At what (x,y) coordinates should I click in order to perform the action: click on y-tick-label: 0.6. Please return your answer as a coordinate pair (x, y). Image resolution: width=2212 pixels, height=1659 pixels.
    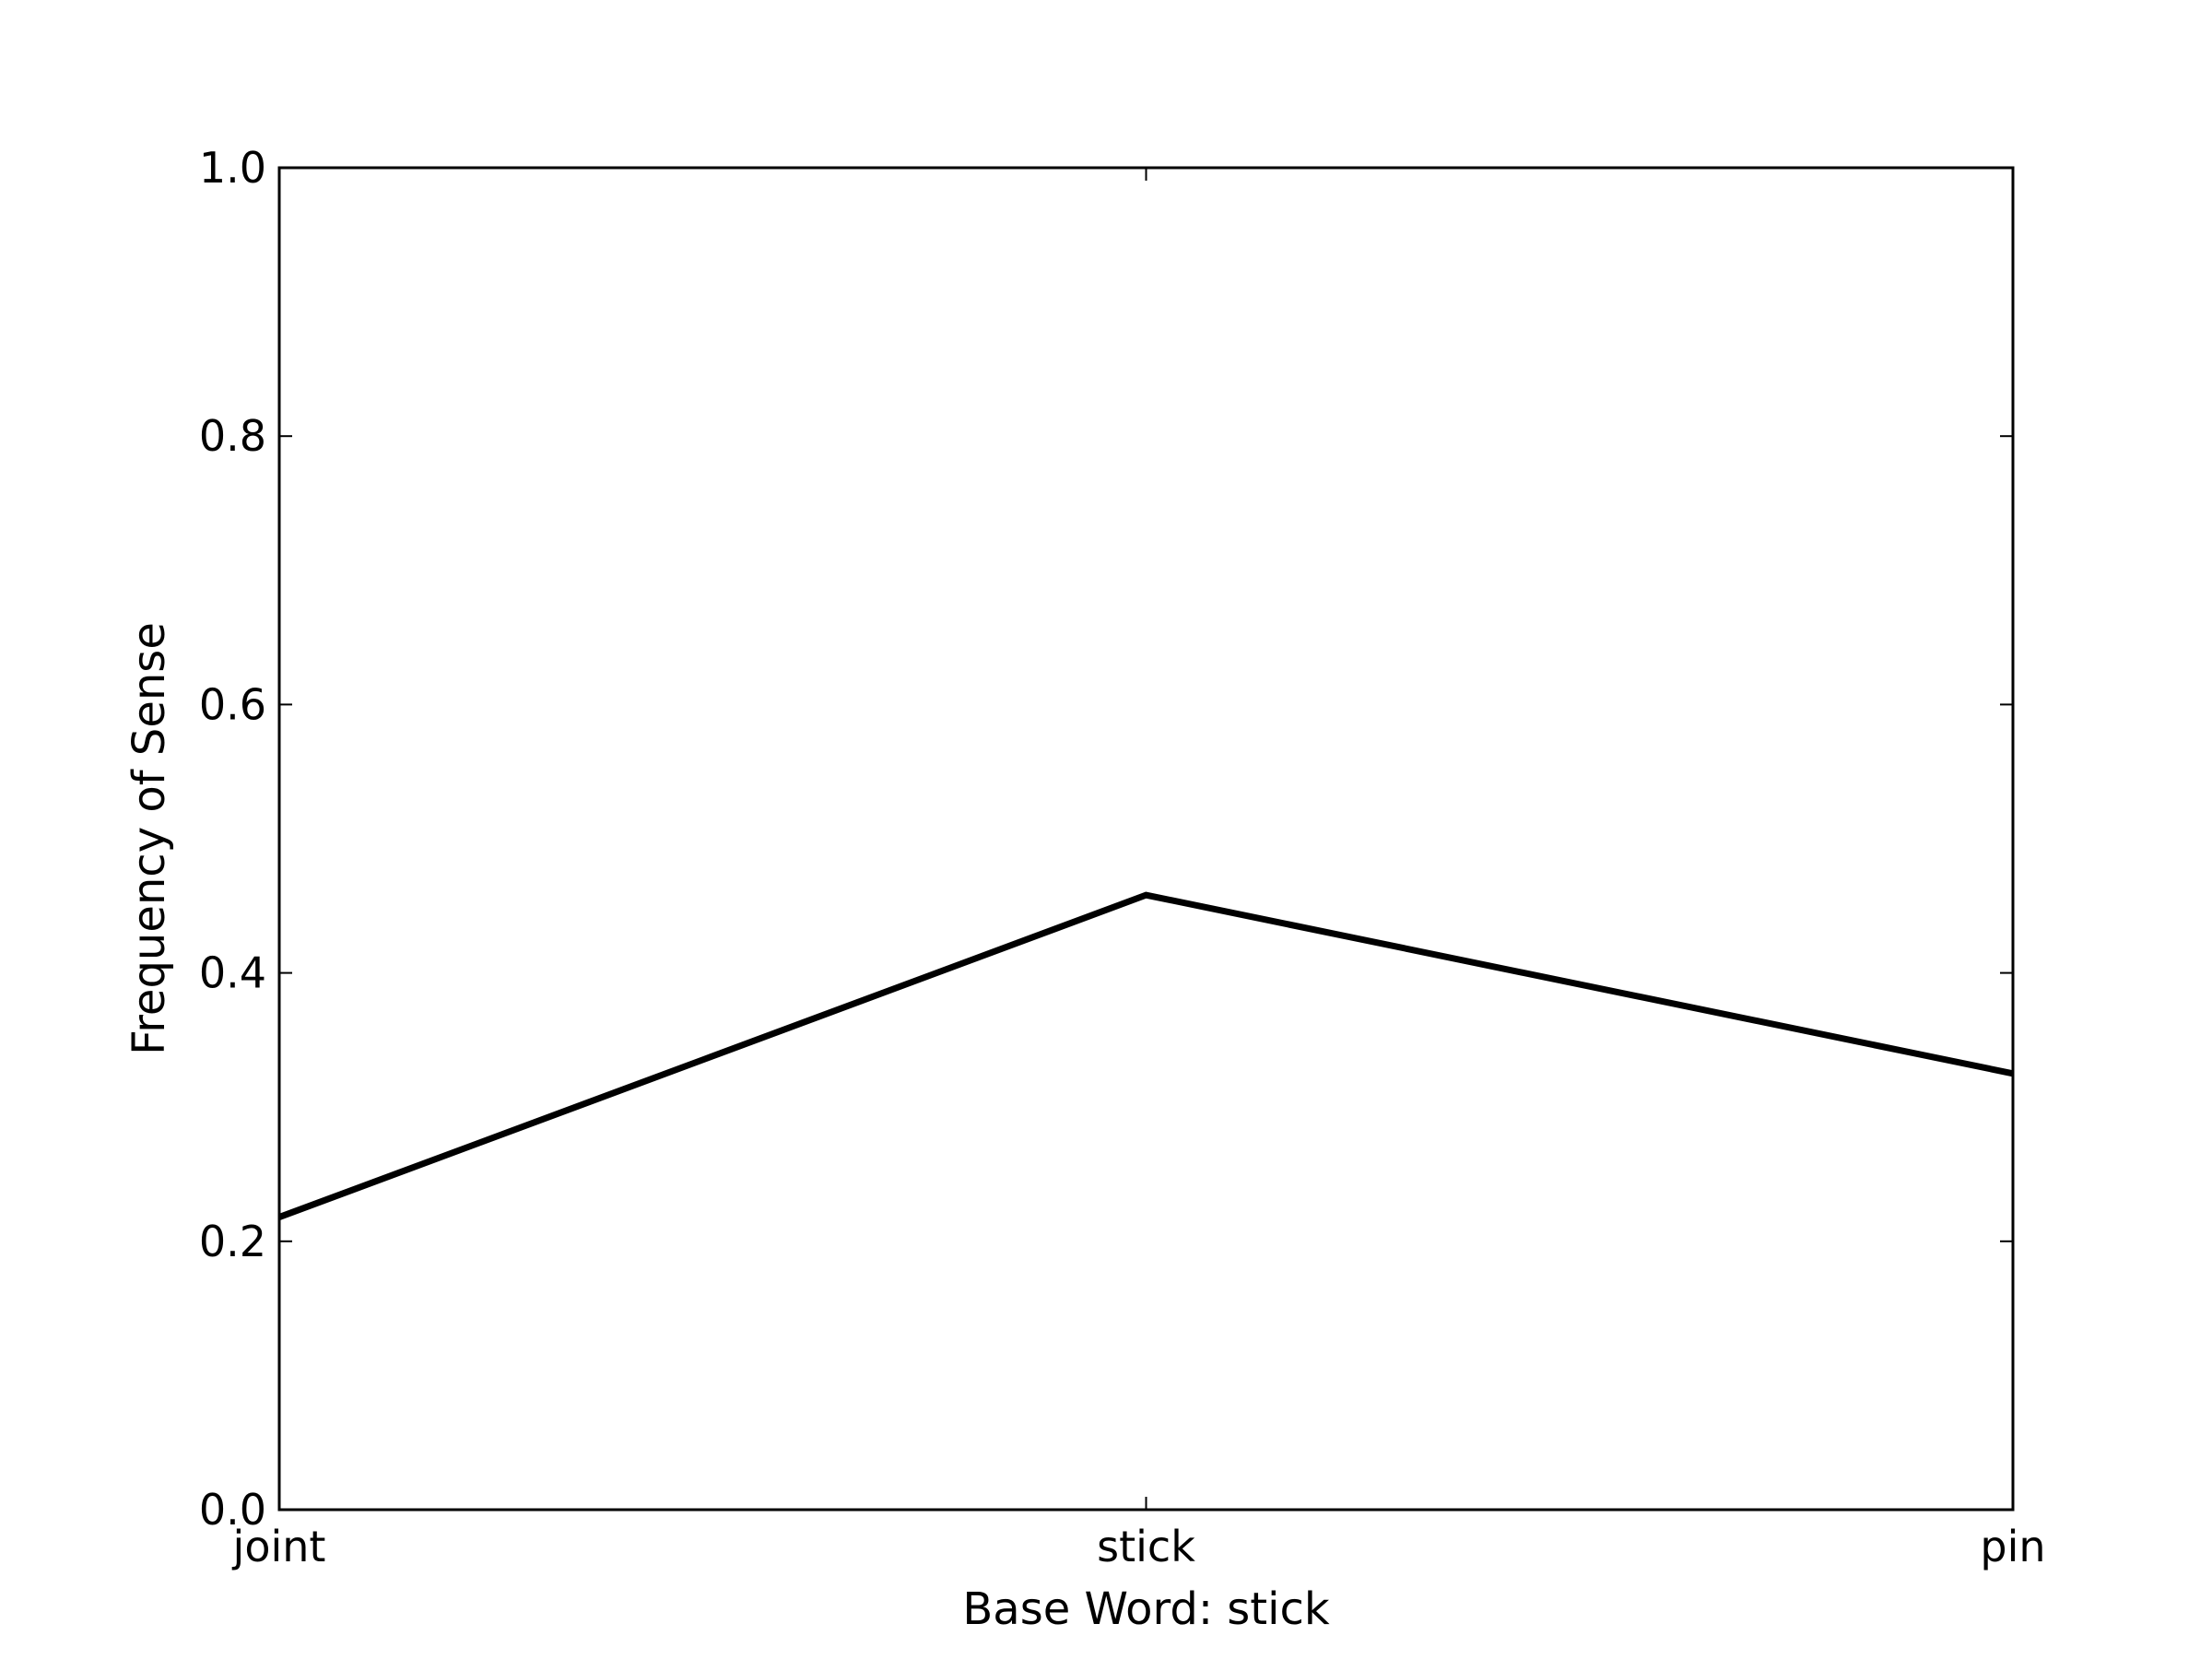
    Looking at the image, I should click on (232, 704).